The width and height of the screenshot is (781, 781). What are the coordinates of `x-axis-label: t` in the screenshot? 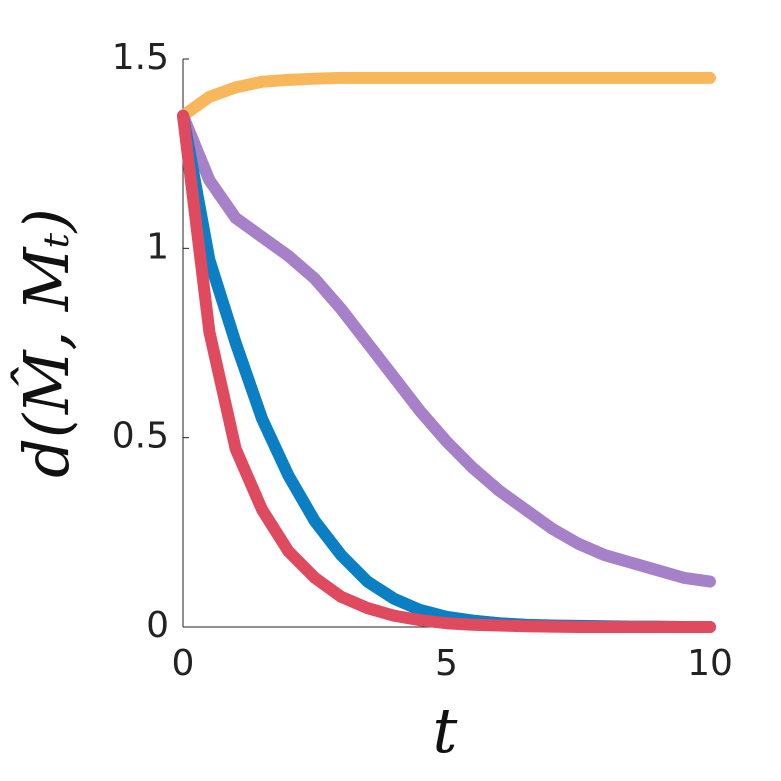 It's located at (445, 730).